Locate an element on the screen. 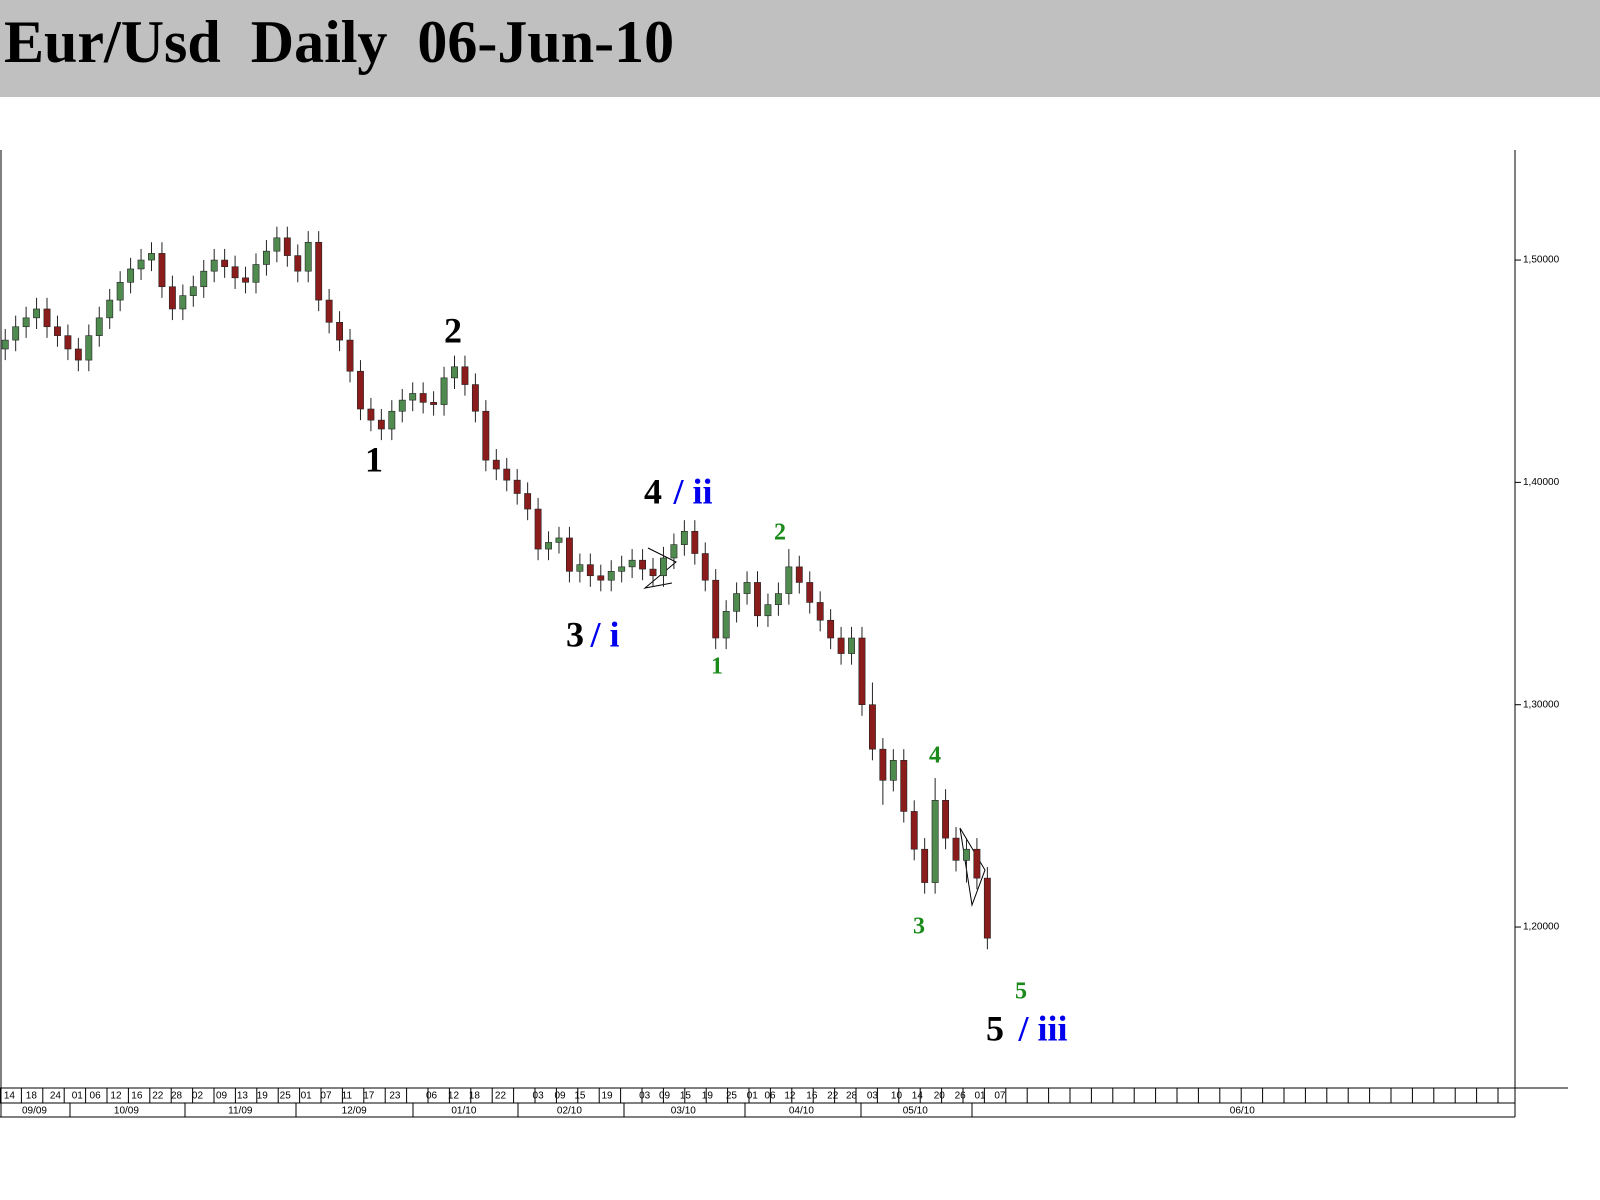  chart-title: Eur/Usd Daily 06-Jun-10 is located at coordinates (339, 42).